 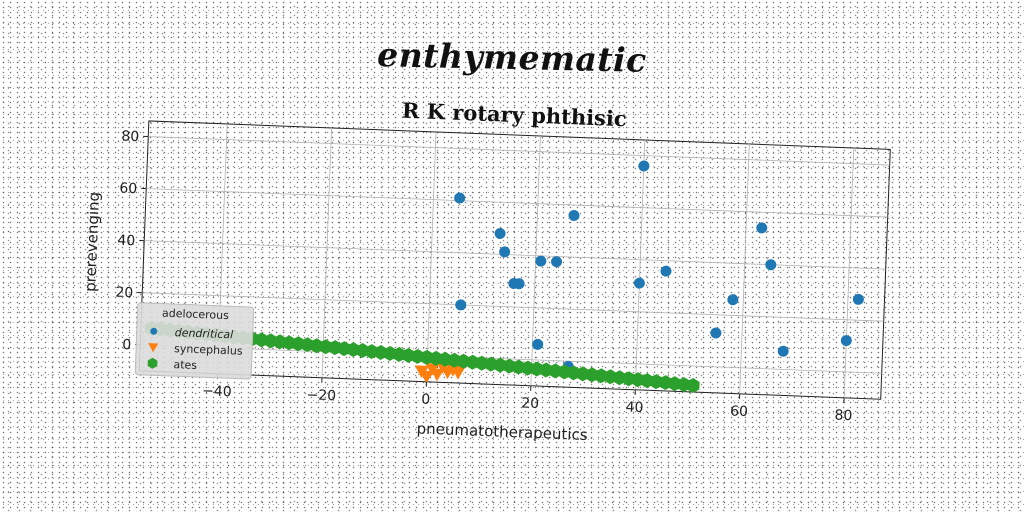 I want to click on legend-box, so click(x=194, y=341).